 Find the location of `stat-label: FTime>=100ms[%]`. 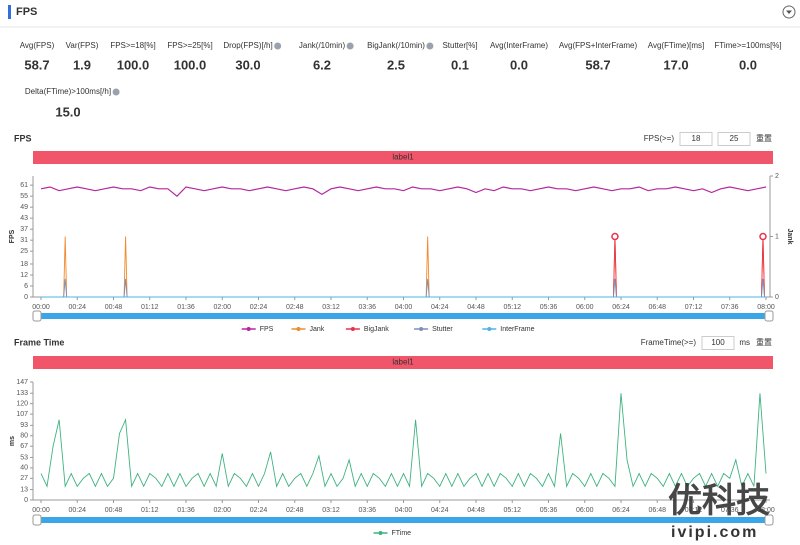

stat-label: FTime>=100ms[%] is located at coordinates (747, 45).